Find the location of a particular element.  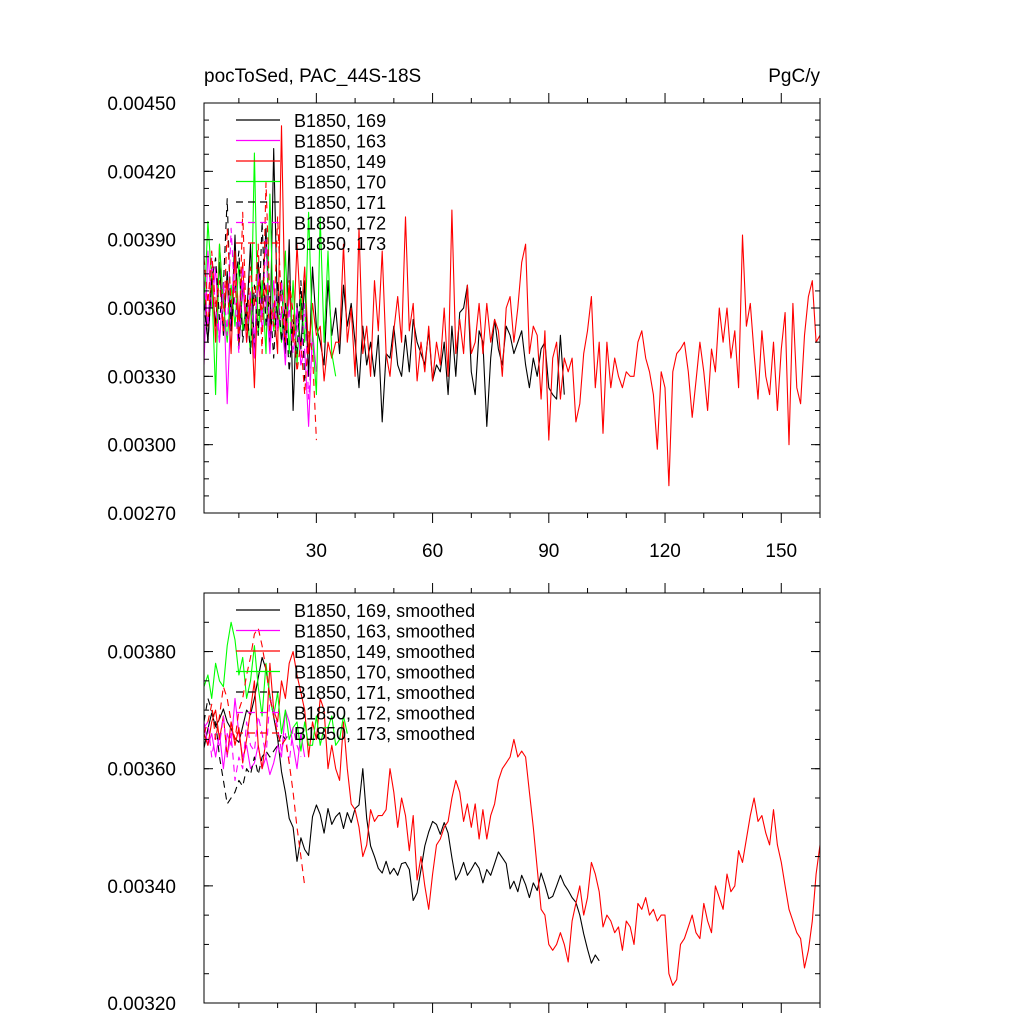

chart-title: pocToSed, PAC_44S-18S is located at coordinates (312, 76).